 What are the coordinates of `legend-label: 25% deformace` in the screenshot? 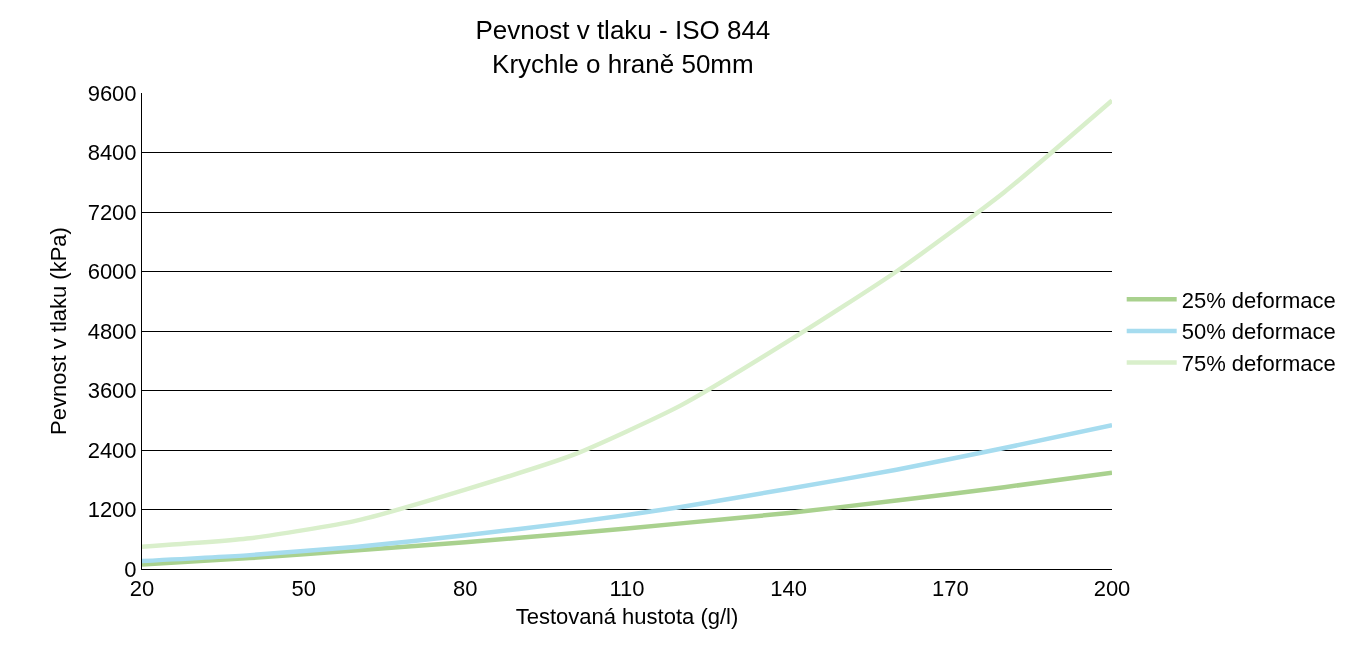 It's located at (1258, 300).